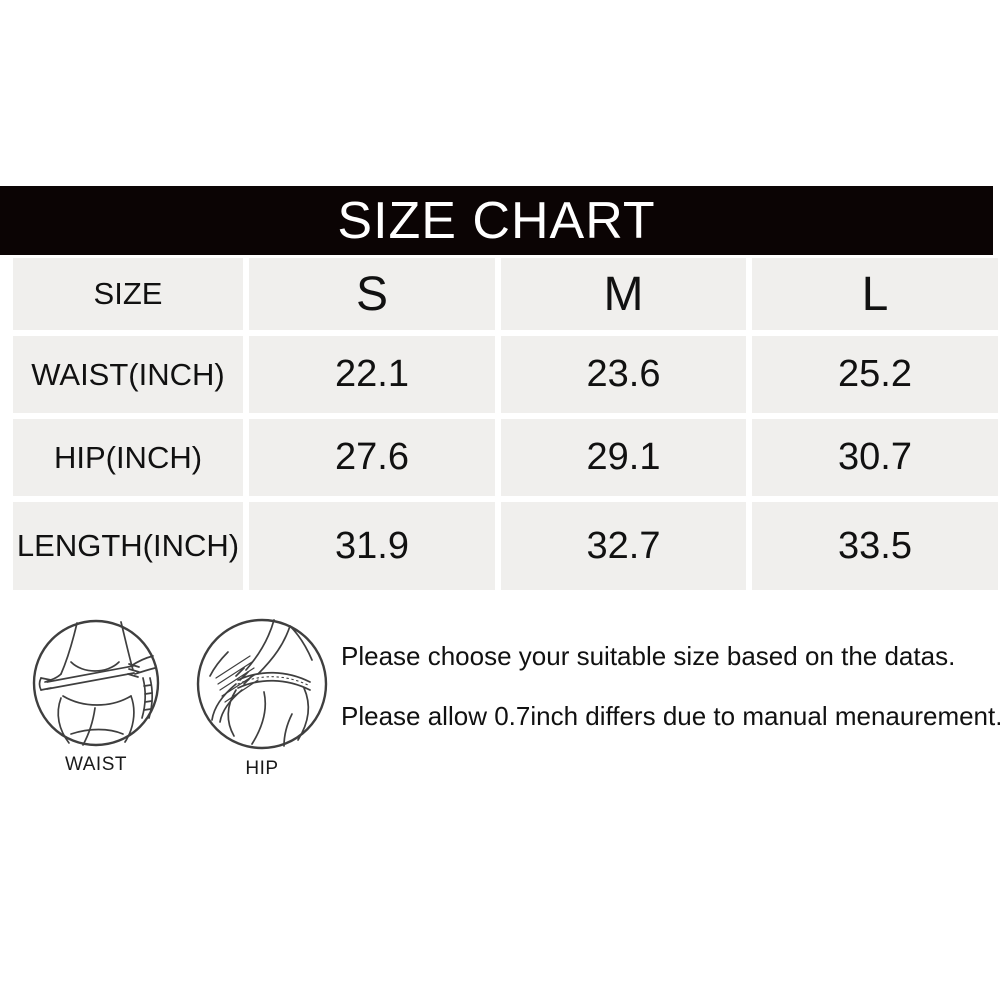 This screenshot has height=1000, width=1000. Describe the element at coordinates (372, 374) in the screenshot. I see `cell-waist-s: 22.1` at that location.